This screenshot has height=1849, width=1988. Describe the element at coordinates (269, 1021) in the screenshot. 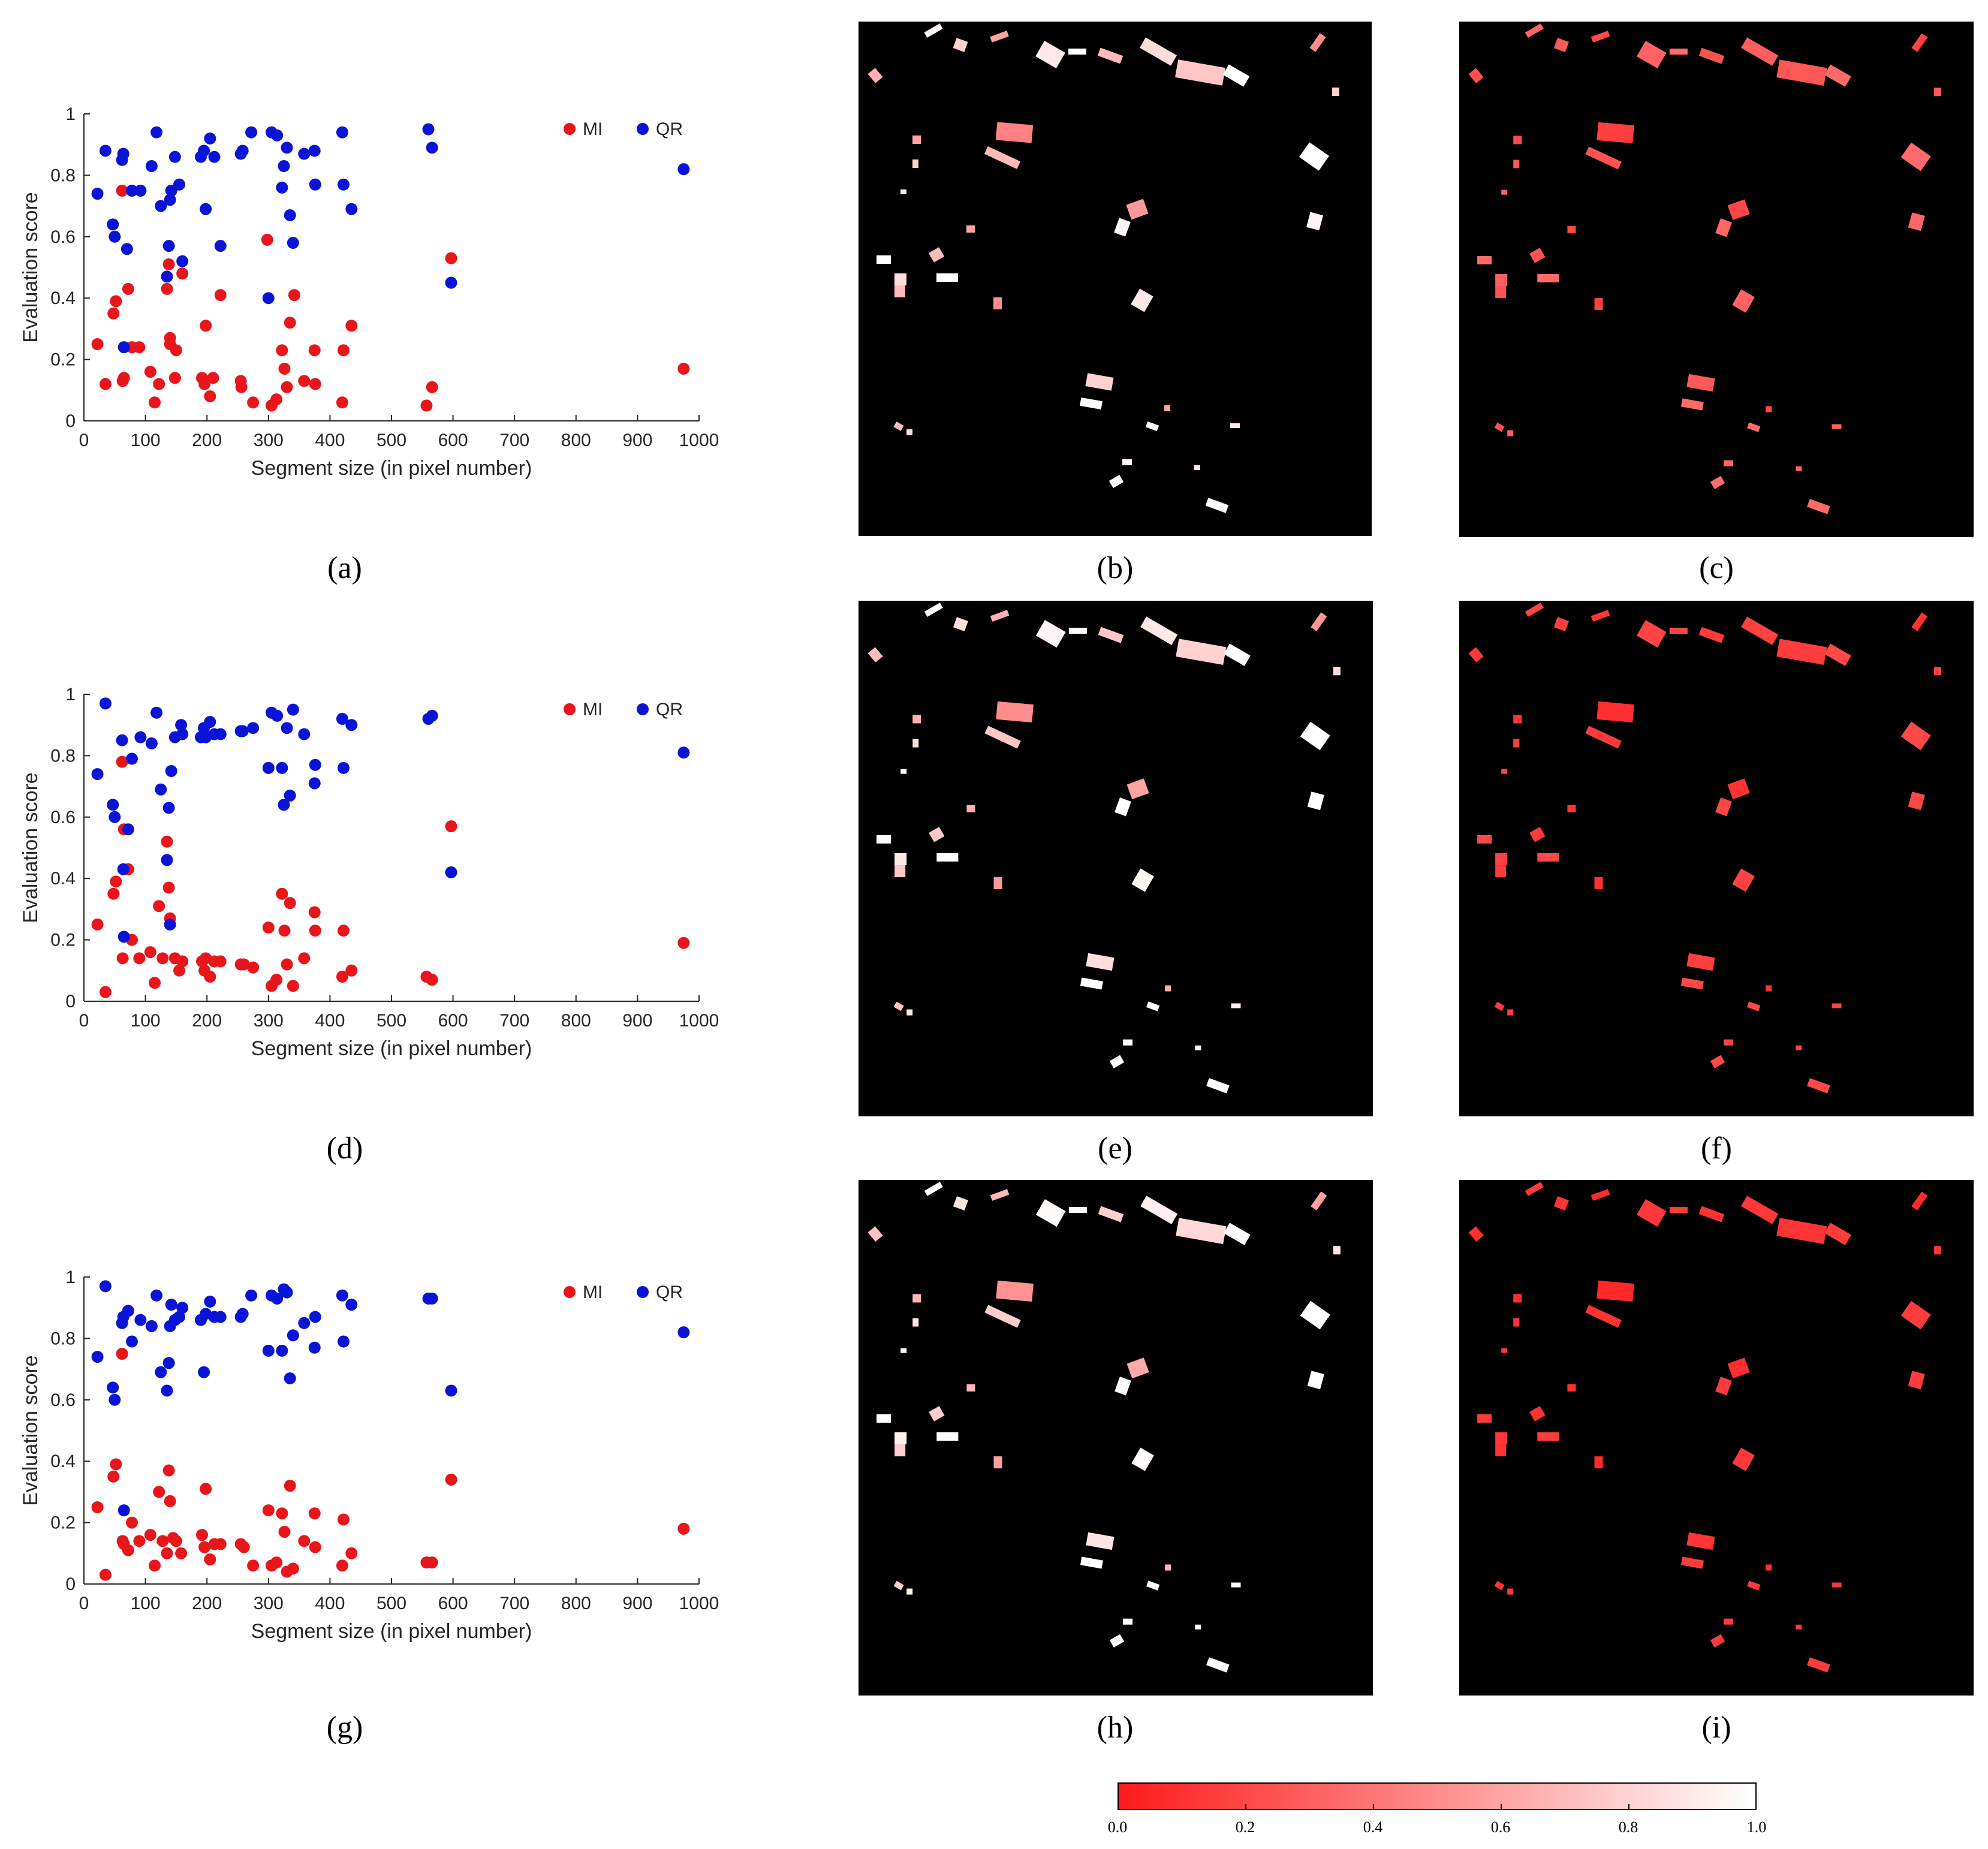

I see `x-tick-label: 300` at that location.